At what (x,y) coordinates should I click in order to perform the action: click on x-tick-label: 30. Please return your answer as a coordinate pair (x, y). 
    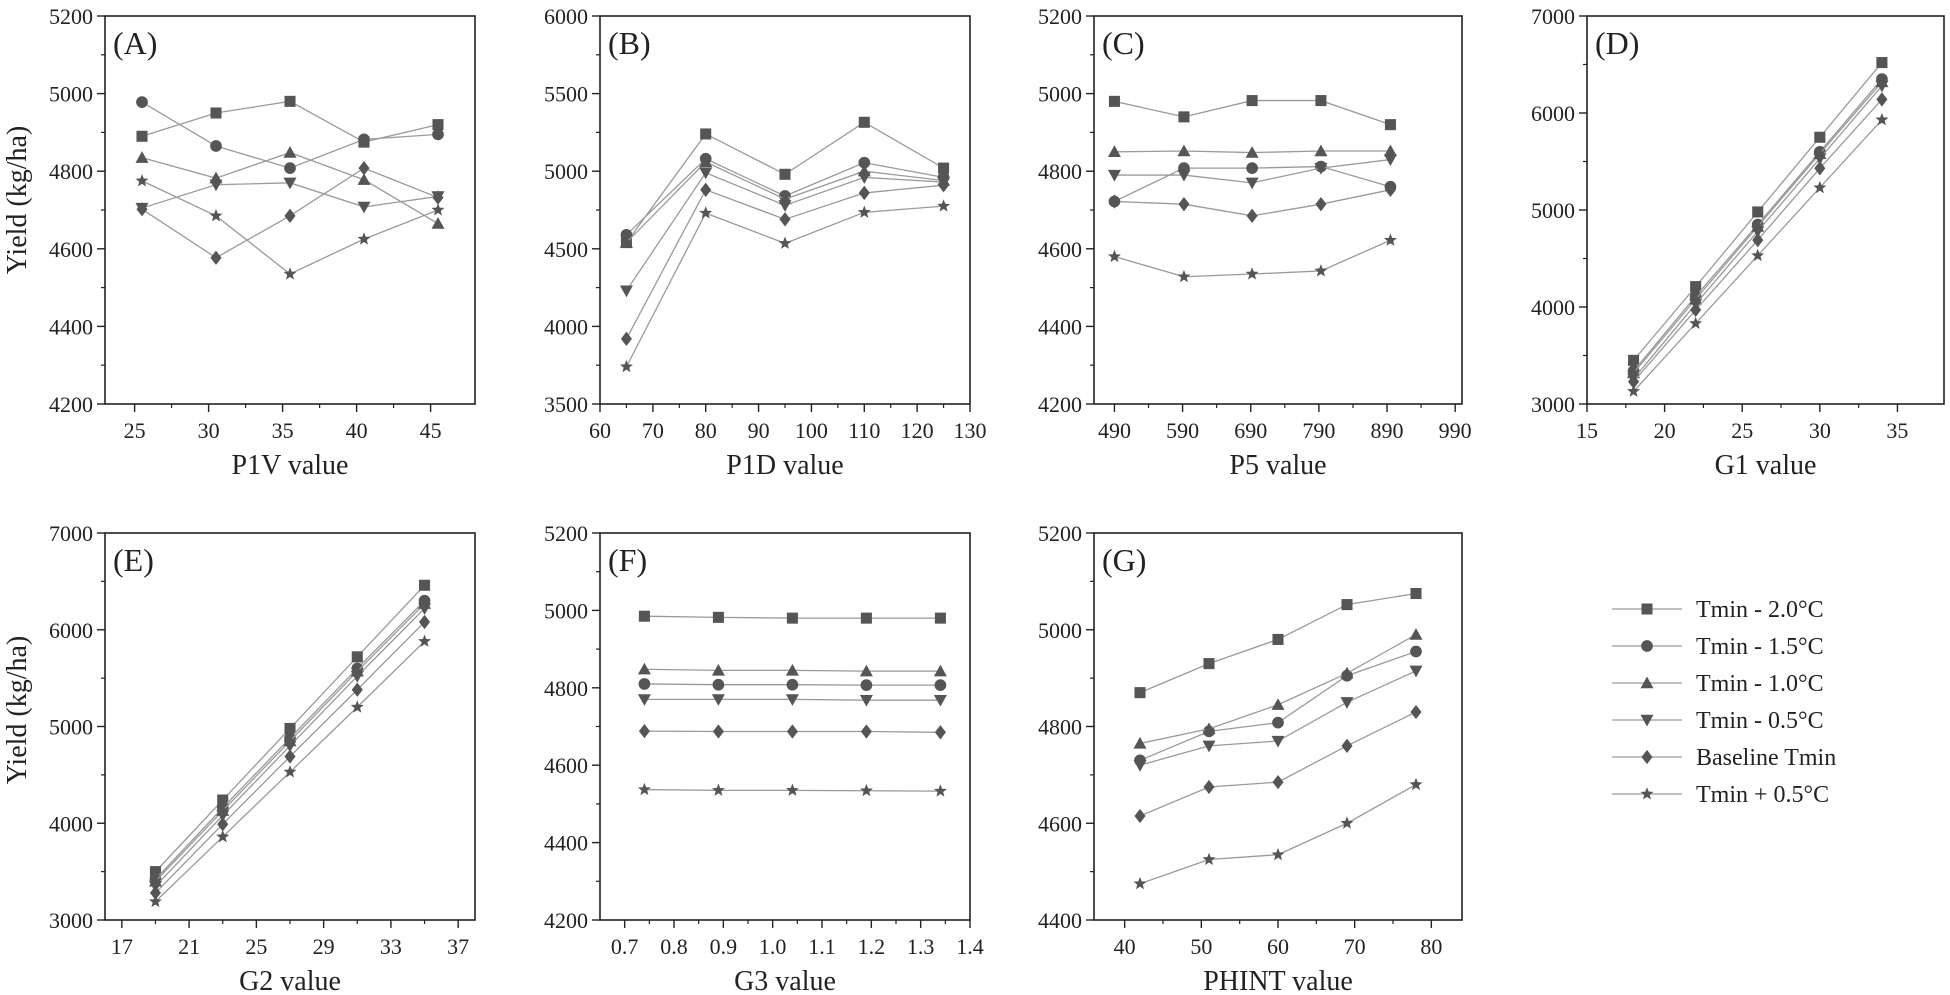
    Looking at the image, I should click on (1820, 430).